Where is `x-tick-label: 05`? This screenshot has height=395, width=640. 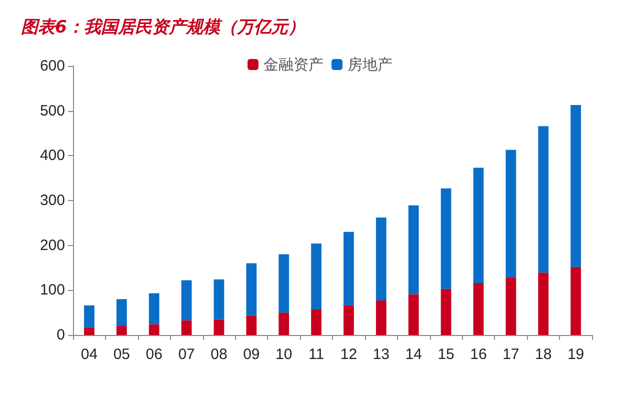 x-tick-label: 05 is located at coordinates (121, 354).